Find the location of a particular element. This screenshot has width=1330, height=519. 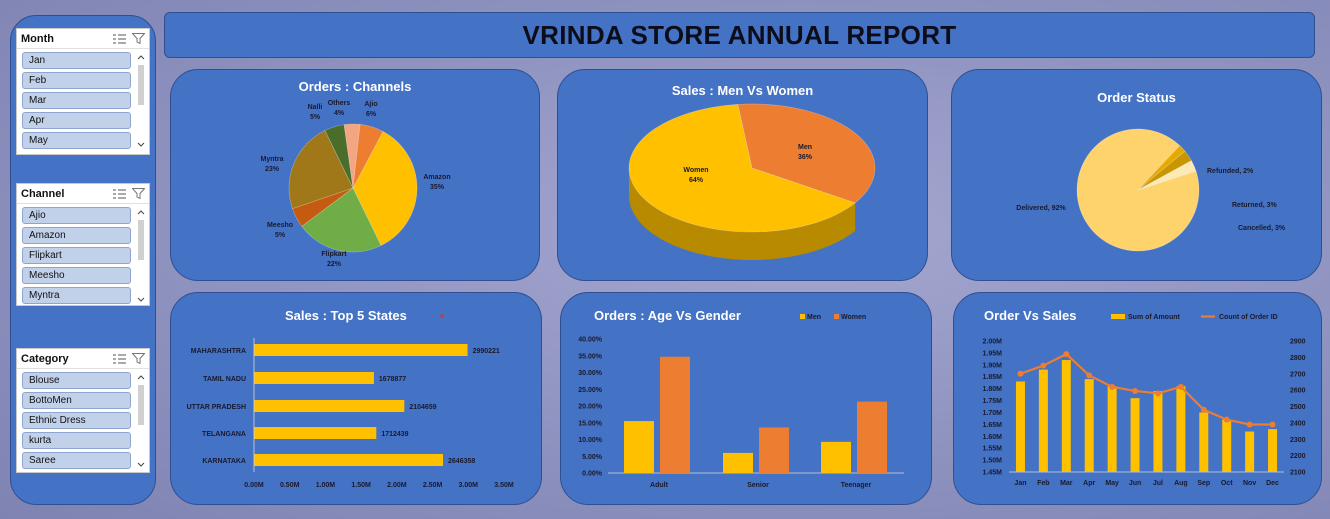

y-tick-label: 25.00% is located at coordinates (590, 390).